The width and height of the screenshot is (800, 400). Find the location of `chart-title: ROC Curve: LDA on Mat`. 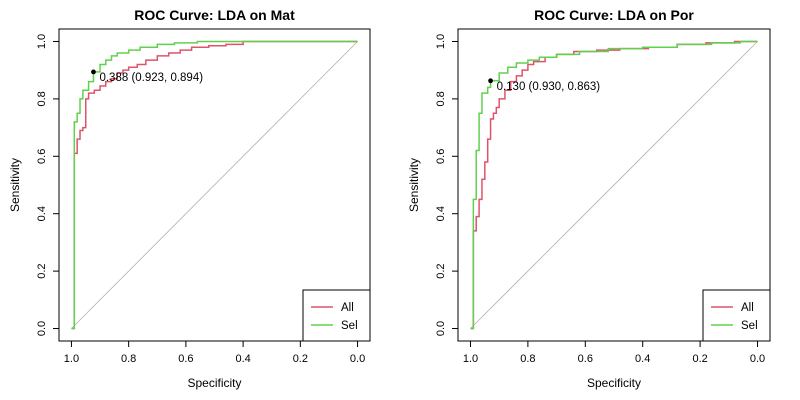

chart-title: ROC Curve: LDA on Mat is located at coordinates (214, 15).